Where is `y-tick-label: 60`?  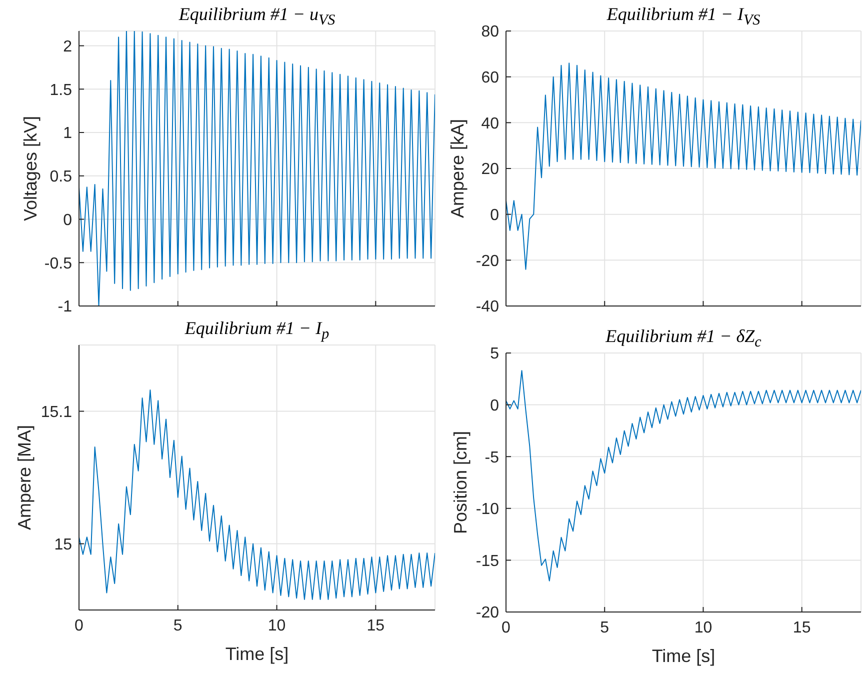
y-tick-label: 60 is located at coordinates (490, 78).